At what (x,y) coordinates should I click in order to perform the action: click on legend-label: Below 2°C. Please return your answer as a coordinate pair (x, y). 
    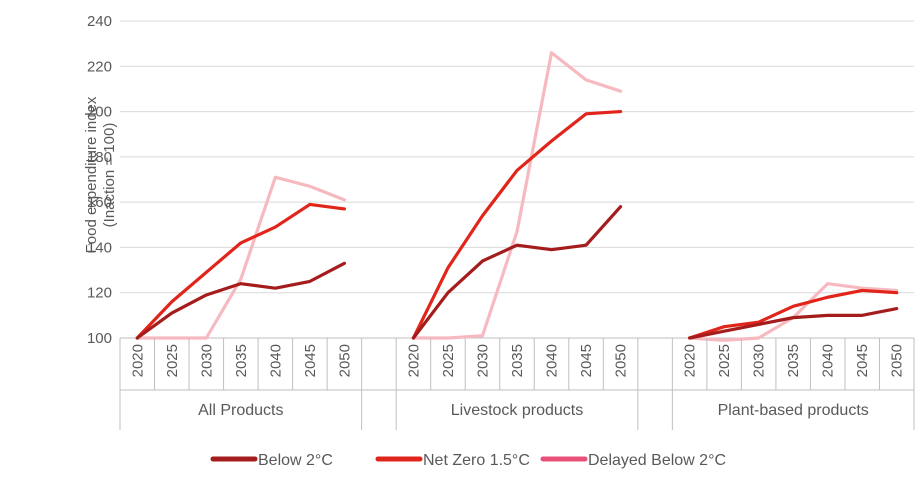
    Looking at the image, I should click on (295, 460).